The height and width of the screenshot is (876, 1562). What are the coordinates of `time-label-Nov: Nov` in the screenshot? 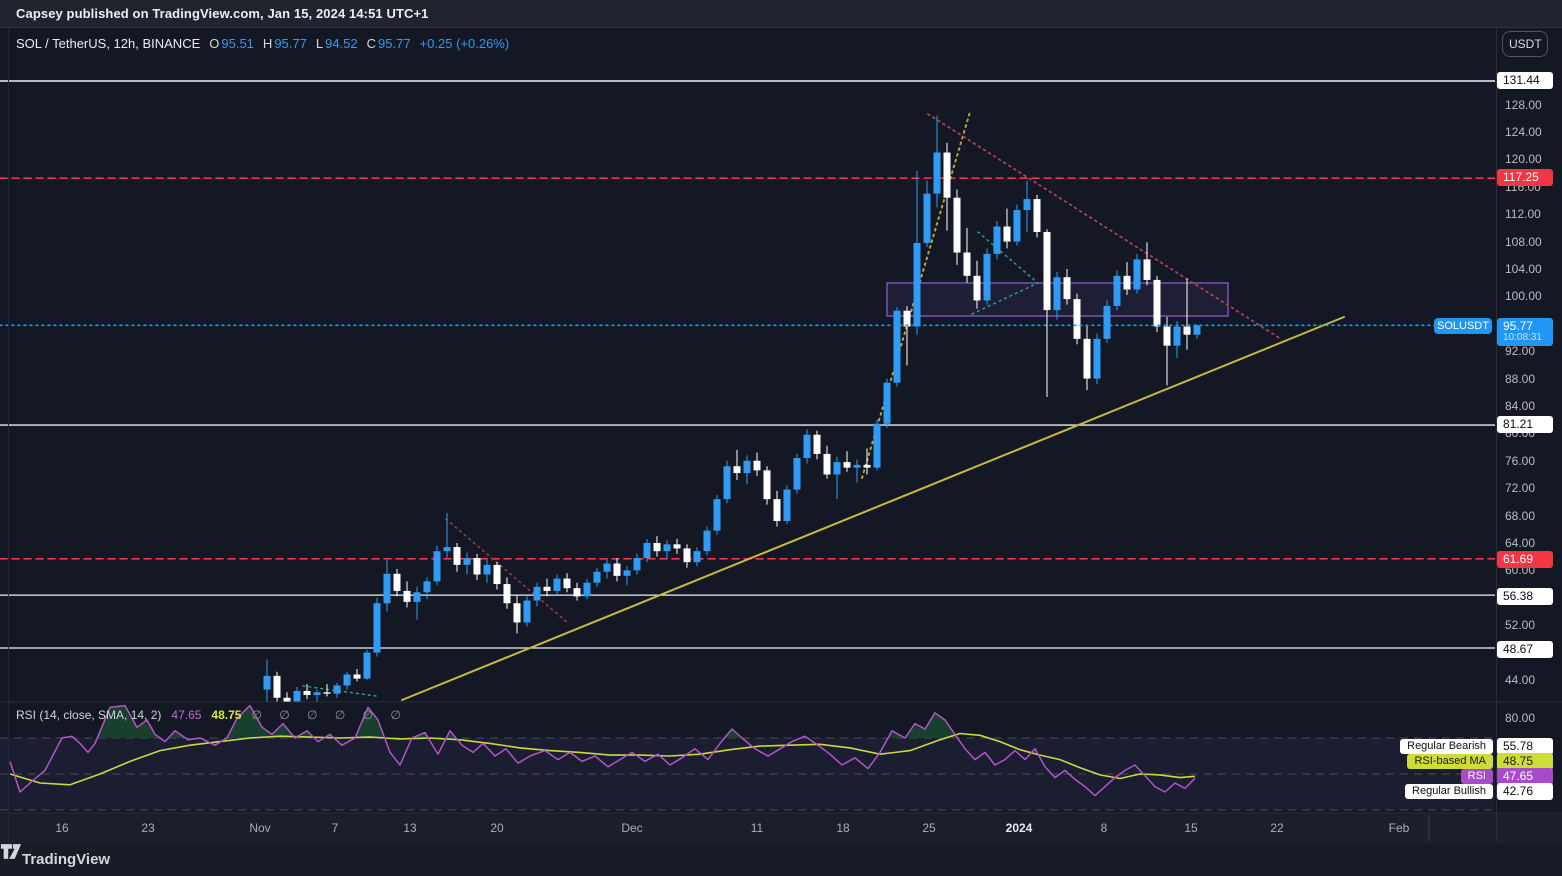 It's located at (260, 828).